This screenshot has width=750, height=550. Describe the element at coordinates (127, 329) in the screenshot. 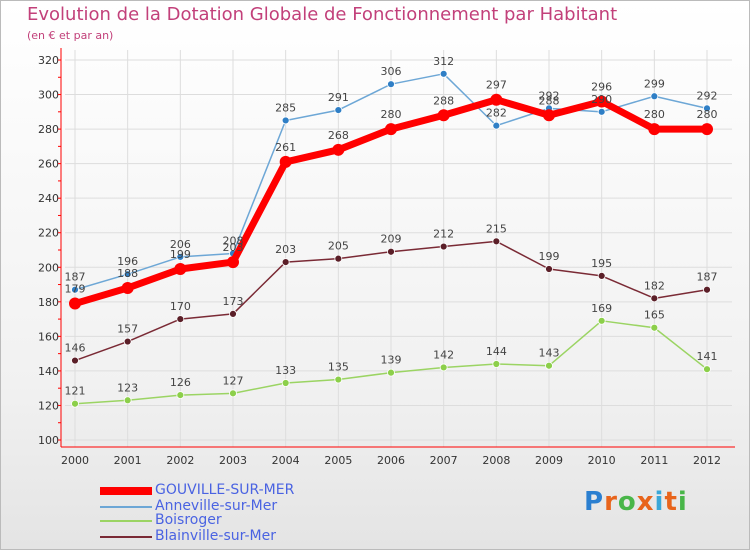

I see `data-label: 157` at that location.